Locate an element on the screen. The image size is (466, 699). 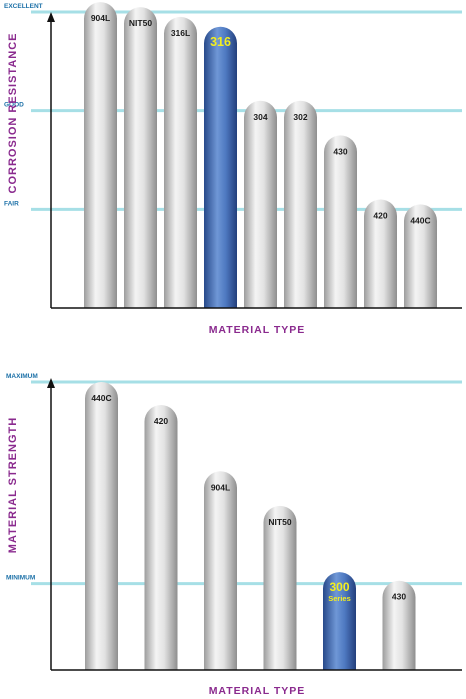
y-tick-label-minimum: MINIMUM is located at coordinates (20, 578).